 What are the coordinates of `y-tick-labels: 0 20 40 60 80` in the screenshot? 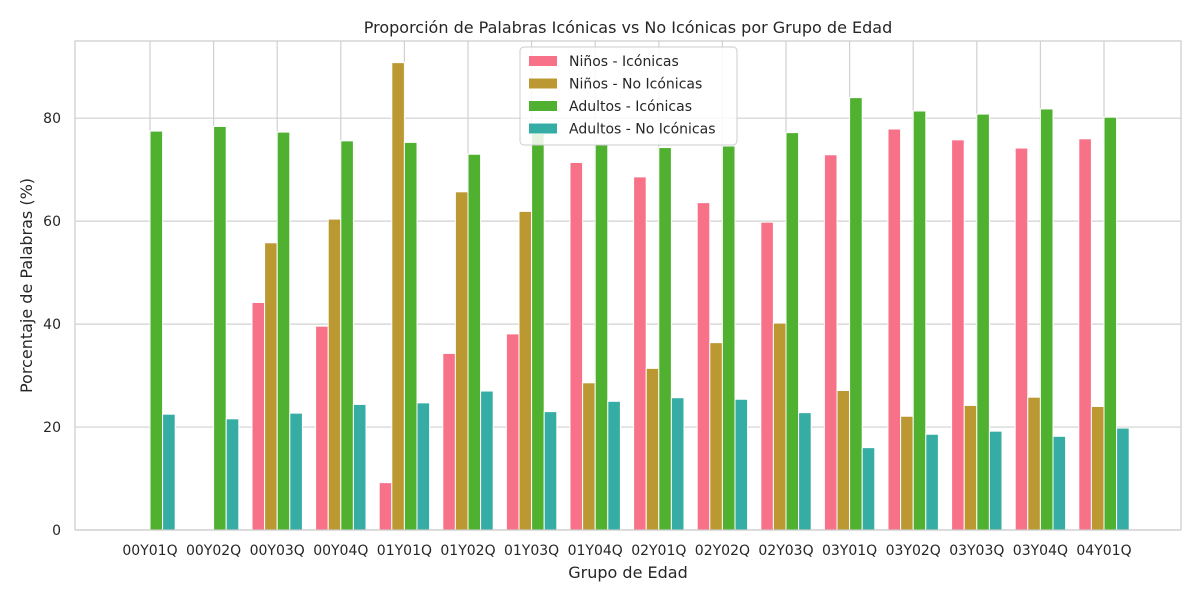 It's located at (52, 325).